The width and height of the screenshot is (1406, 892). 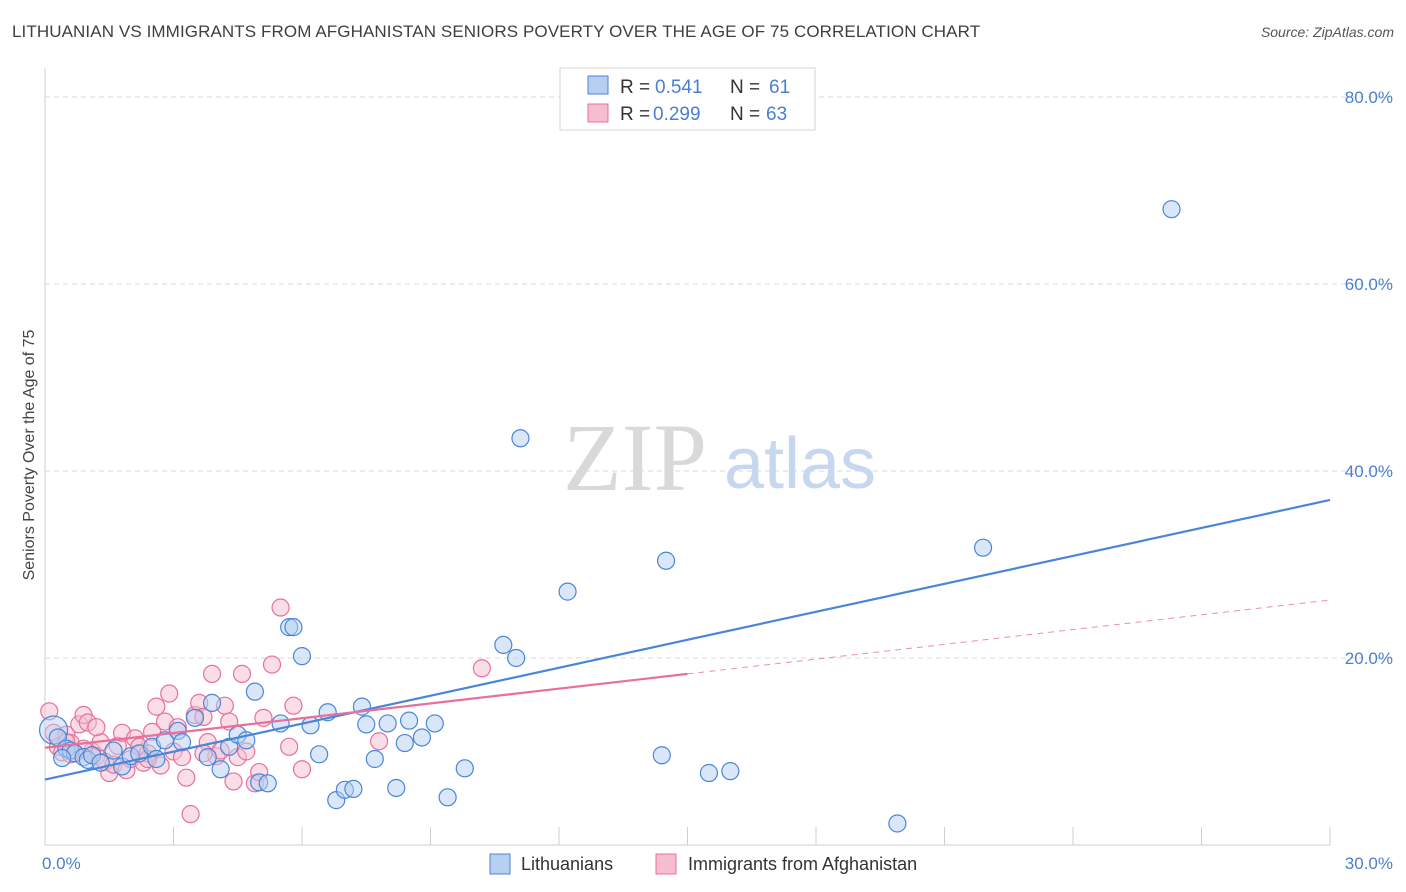 What do you see at coordinates (1369, 284) in the screenshot?
I see `y-tick-label: 60.0%` at bounding box center [1369, 284].